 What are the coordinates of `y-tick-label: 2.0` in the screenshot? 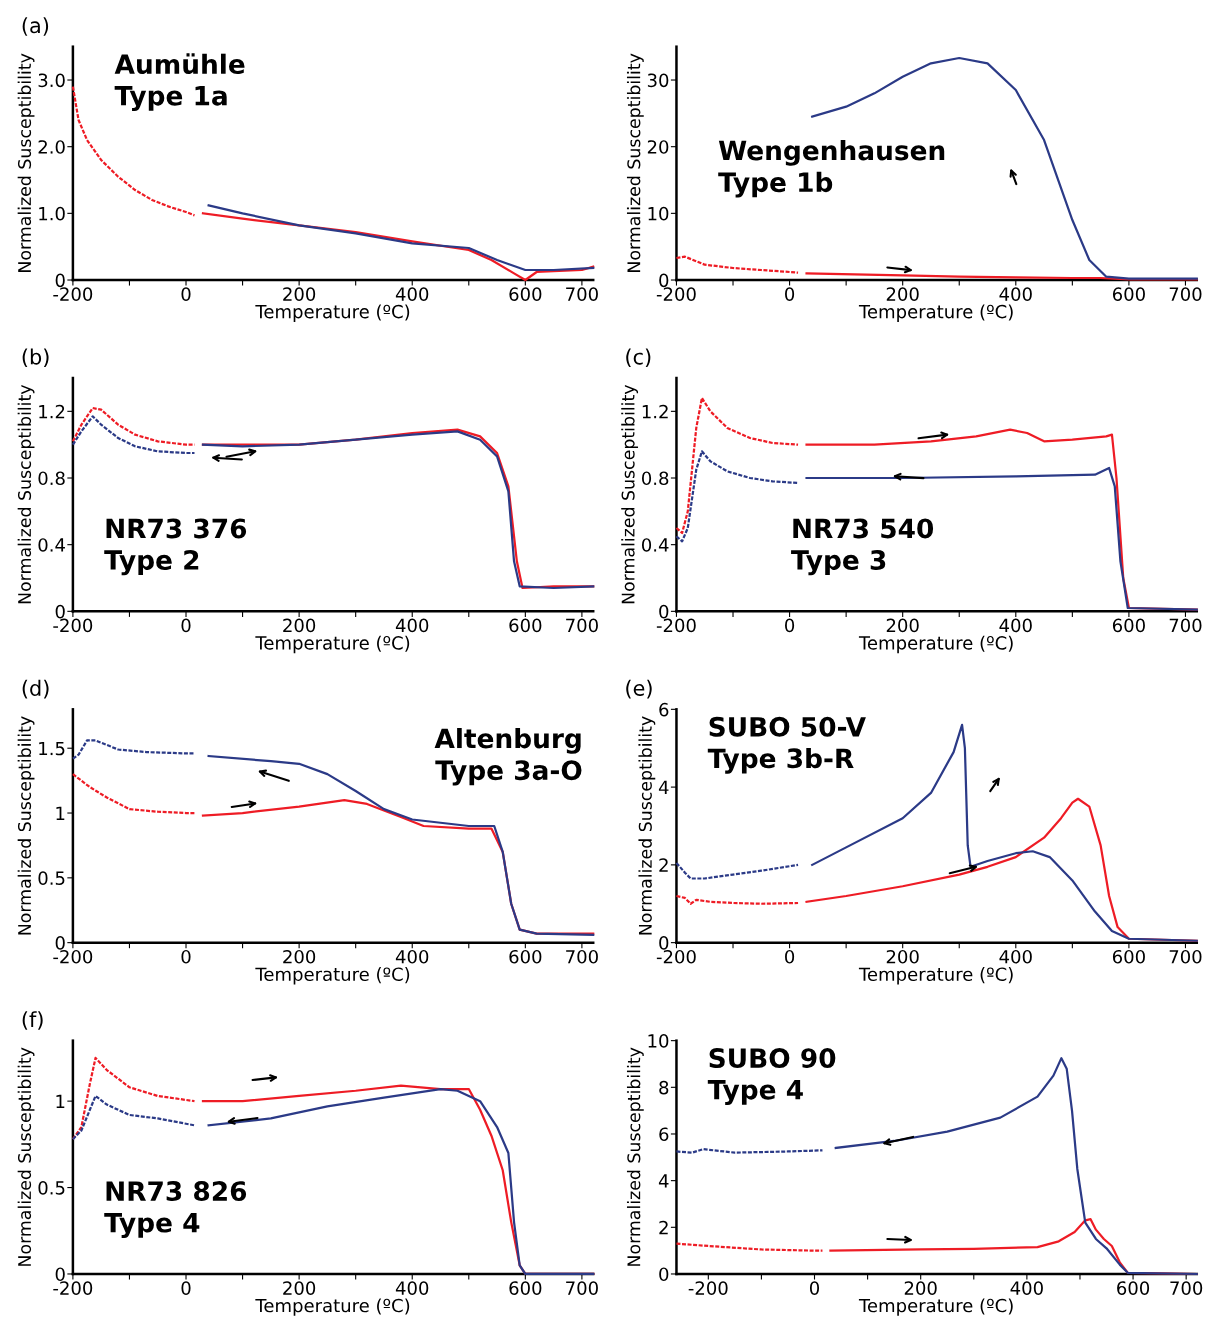 It's located at (51, 147).